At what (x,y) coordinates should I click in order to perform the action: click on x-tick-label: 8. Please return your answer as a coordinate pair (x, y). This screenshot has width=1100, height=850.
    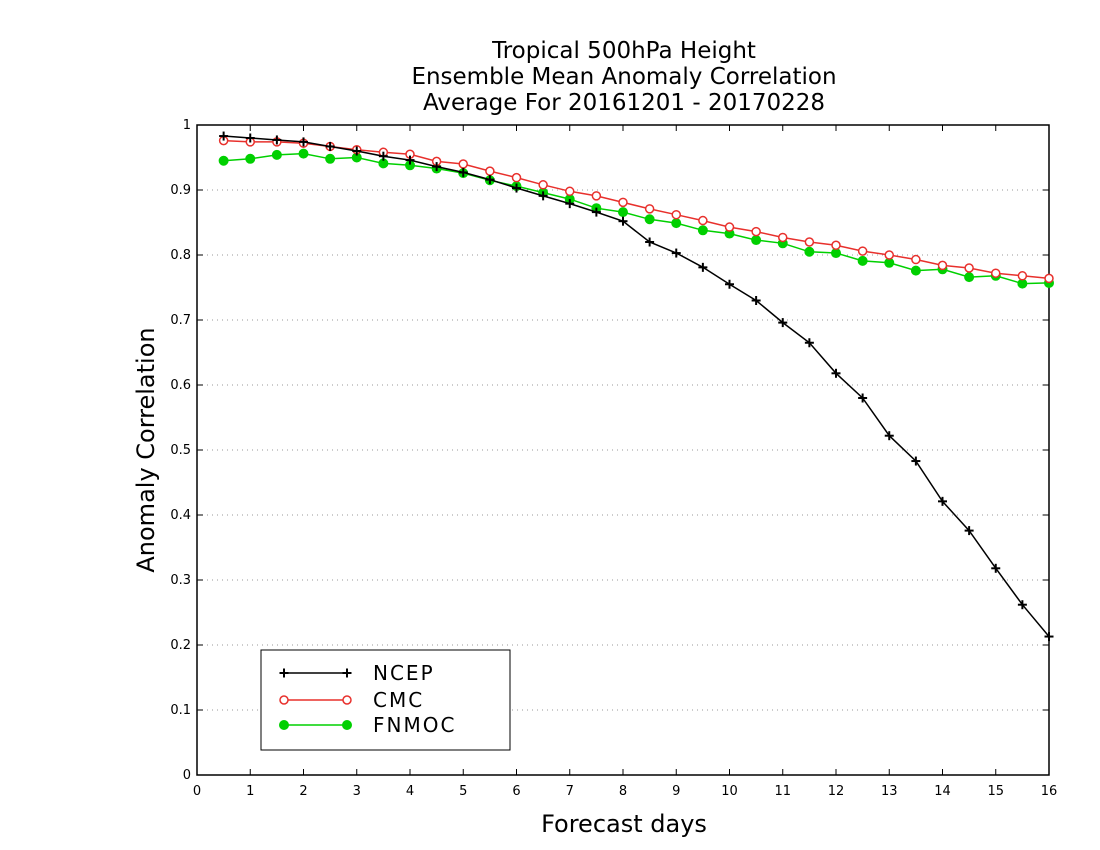
    Looking at the image, I should click on (623, 791).